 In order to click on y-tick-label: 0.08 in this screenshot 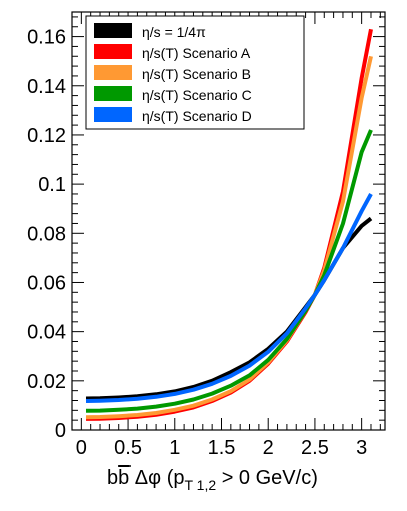, I will do `click(46, 234)`.